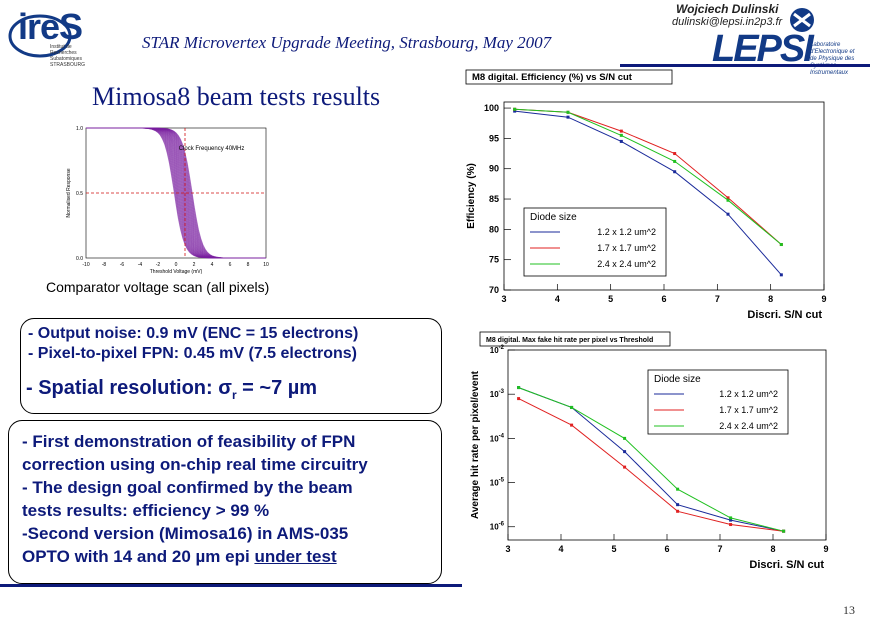 The width and height of the screenshot is (870, 630). I want to click on y-tick-label: 0.0, so click(79, 259).